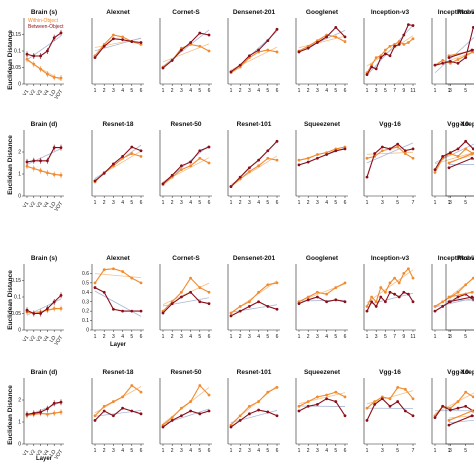 The height and width of the screenshot is (474, 474). I want to click on panel-title: Densenet-201, so click(254, 258).